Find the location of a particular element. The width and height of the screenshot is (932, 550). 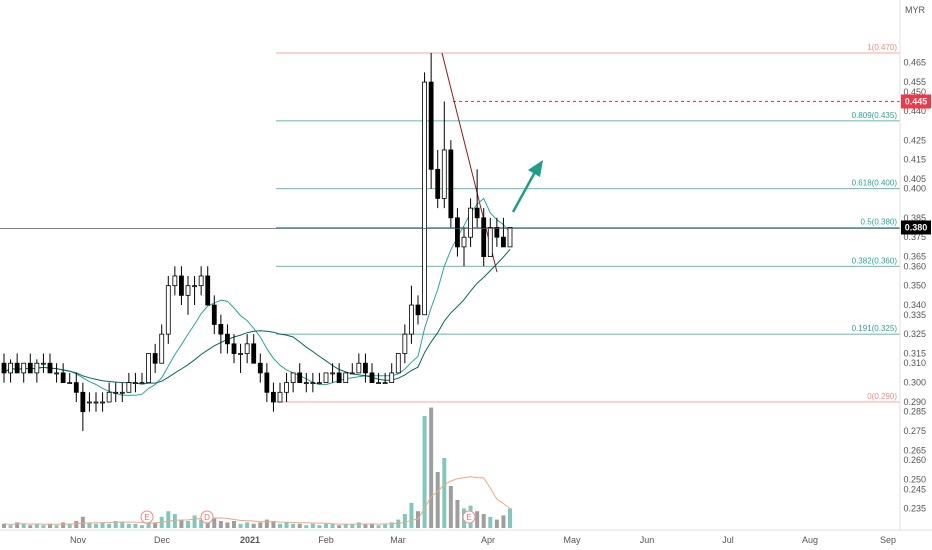

price-tags: 0.445 0.380 is located at coordinates (916, 164).